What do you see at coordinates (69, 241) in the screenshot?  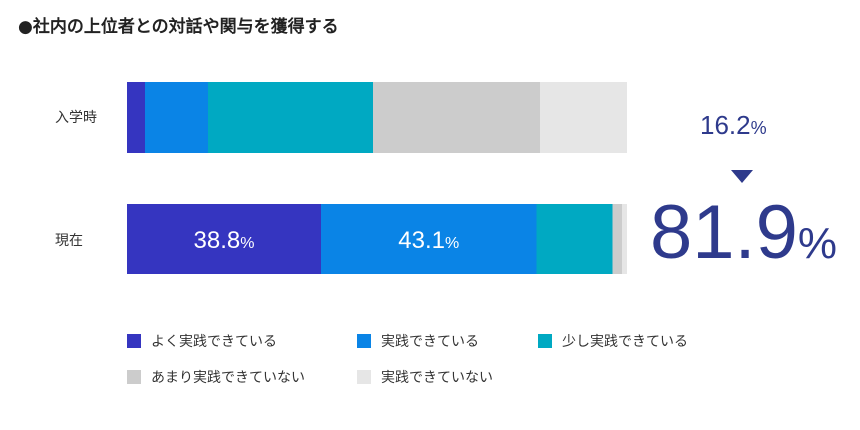 I see `row-label-now: 現在` at bounding box center [69, 241].